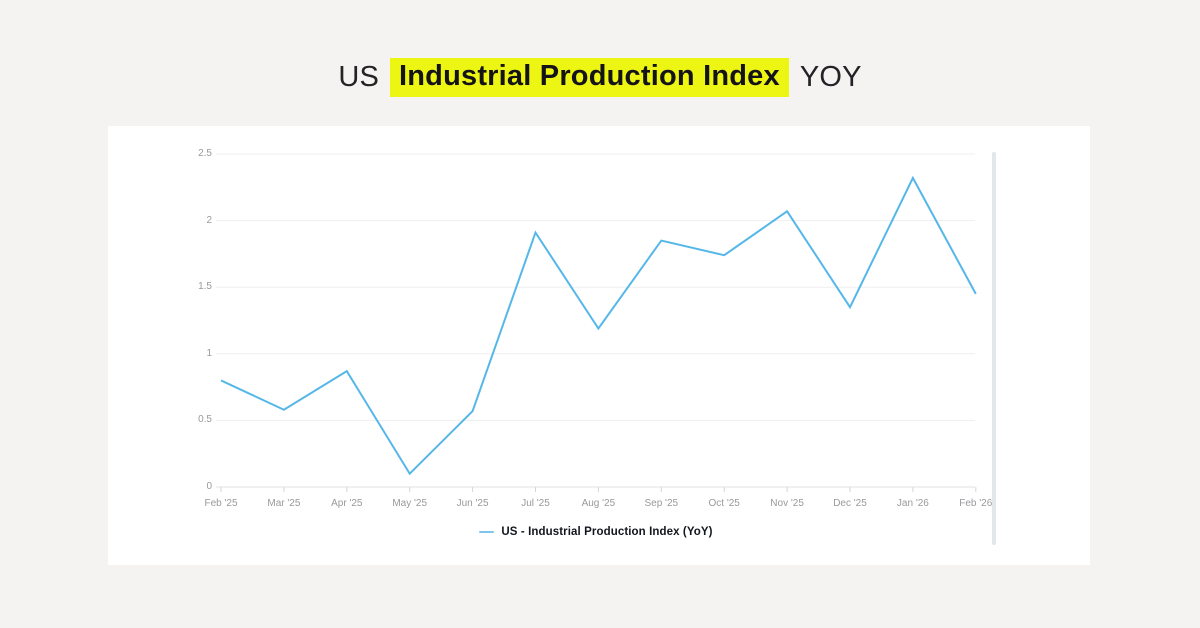 The width and height of the screenshot is (1200, 628). Describe the element at coordinates (830, 77) in the screenshot. I see `title-suffix: YOY` at that location.